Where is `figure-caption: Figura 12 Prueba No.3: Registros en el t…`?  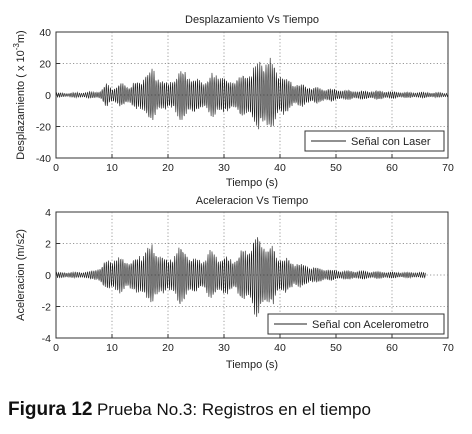
figure-caption: Figura 12 Prueba No.3: Registros en el t… is located at coordinates (189, 410).